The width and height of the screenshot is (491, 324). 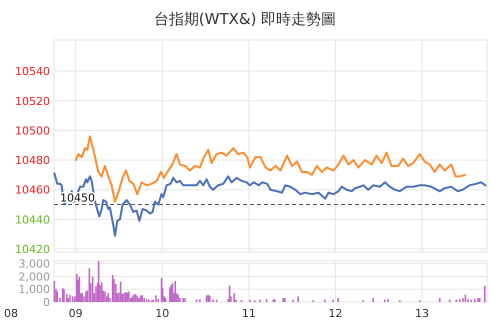 I want to click on y-tick-label: 3,000, so click(x=34, y=264).